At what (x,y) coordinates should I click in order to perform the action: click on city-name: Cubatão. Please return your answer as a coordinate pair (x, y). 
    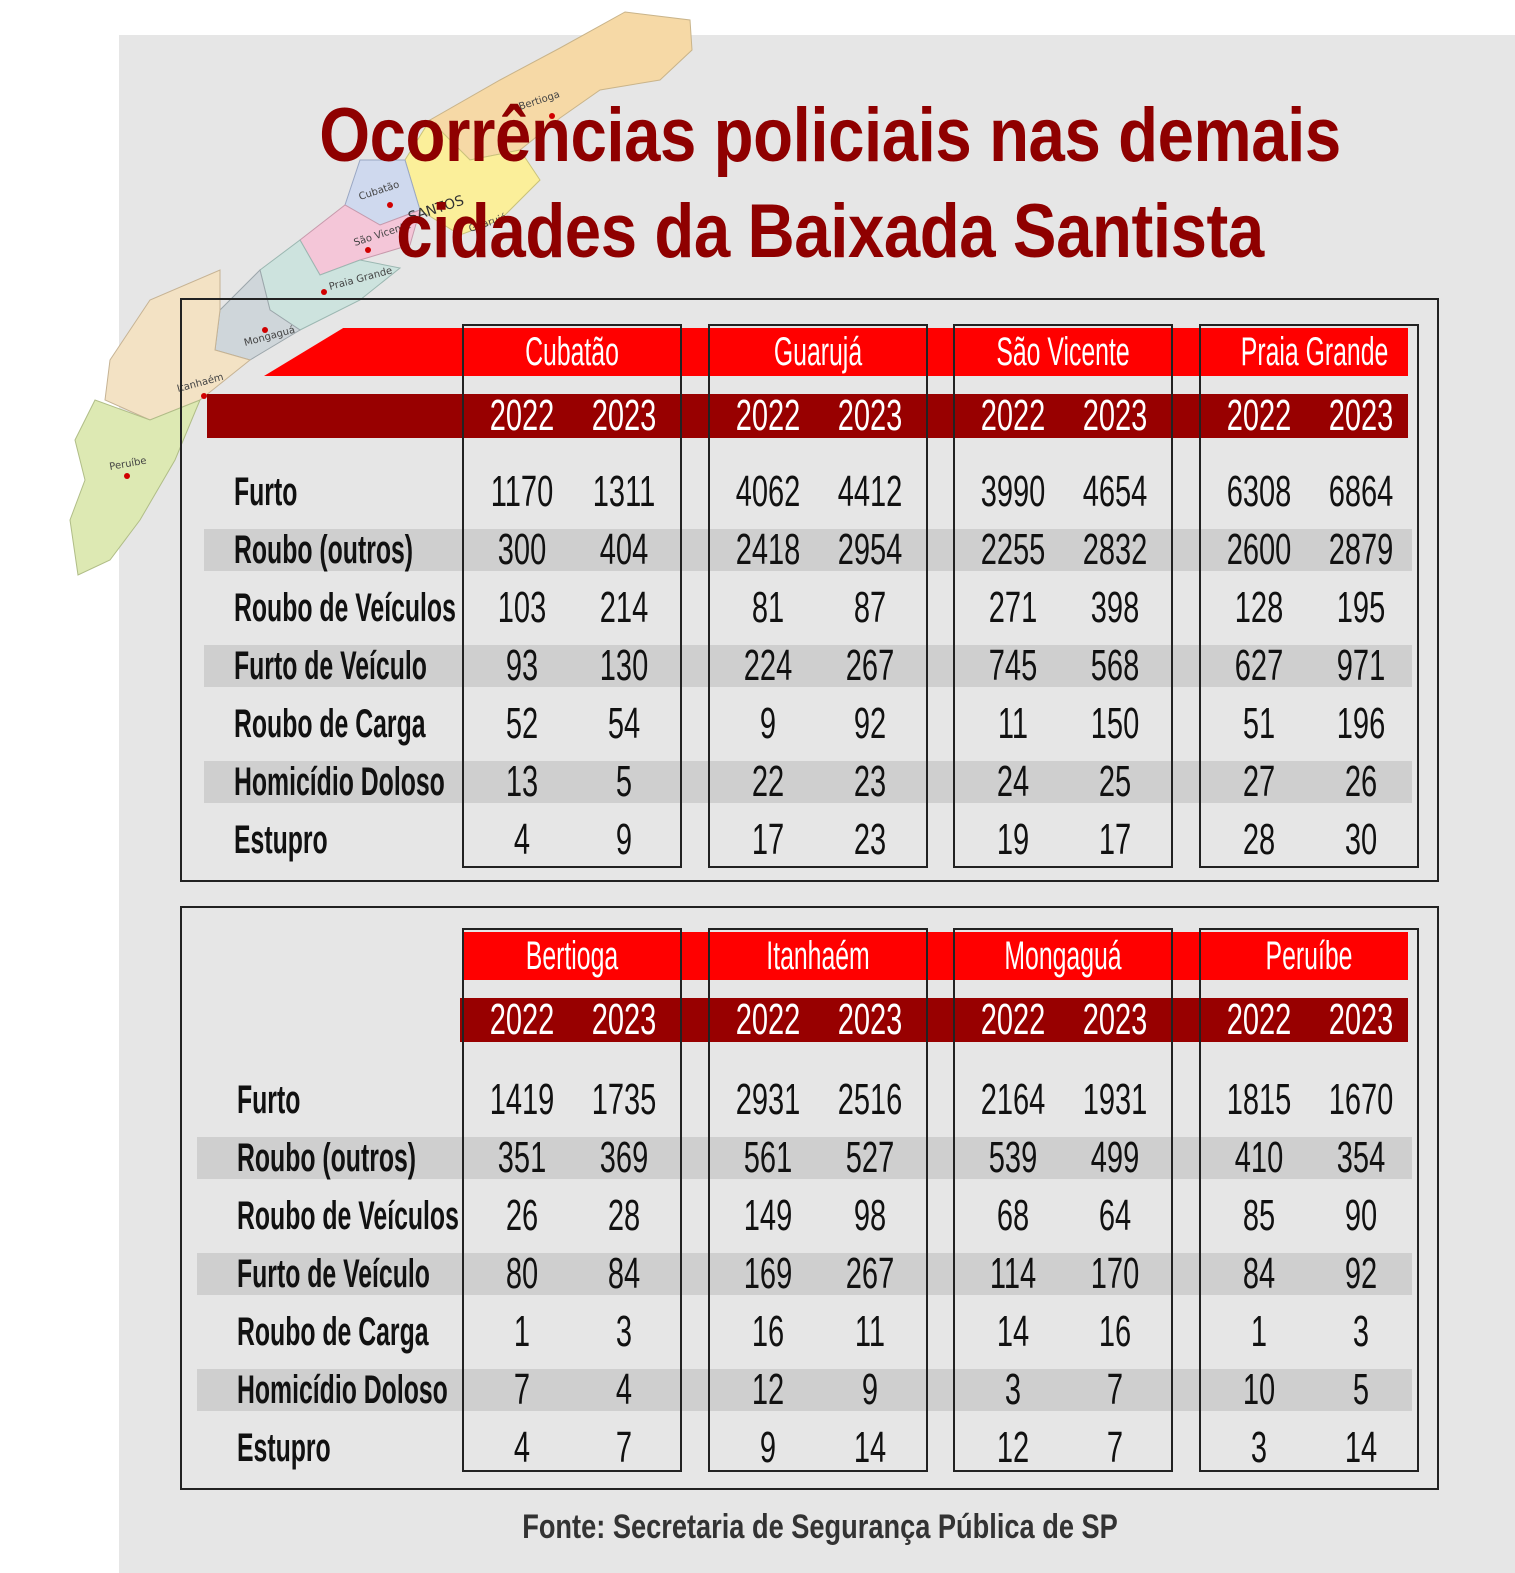
    Looking at the image, I should click on (572, 352).